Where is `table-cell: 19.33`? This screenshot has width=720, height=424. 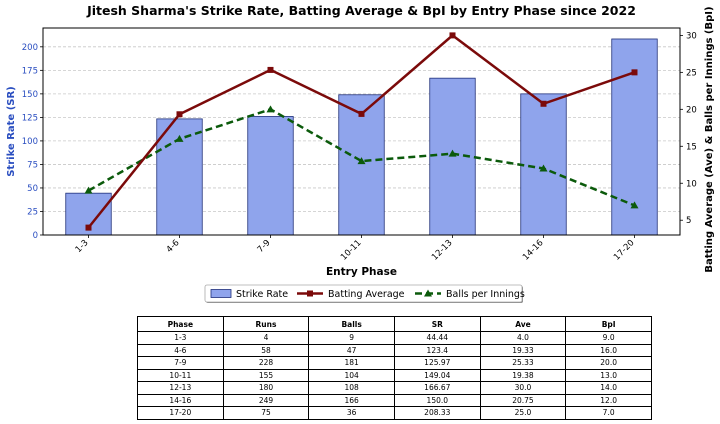
table-cell: 19.33 is located at coordinates (523, 350).